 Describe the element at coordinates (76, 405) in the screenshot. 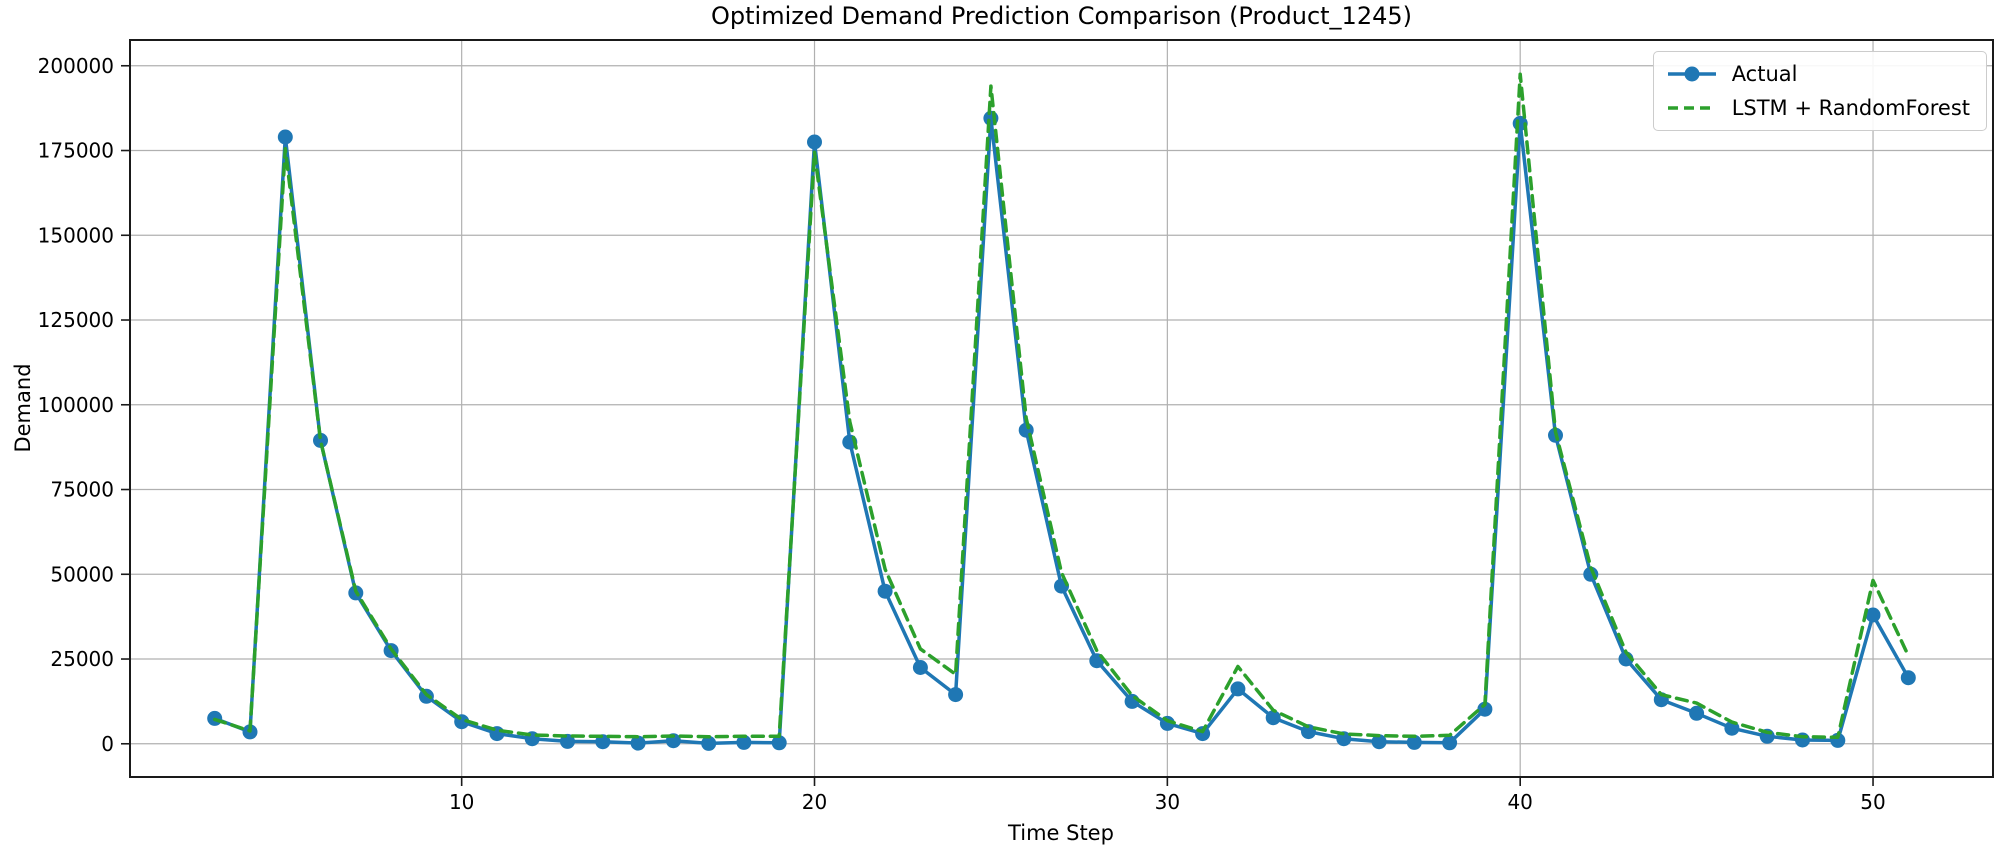

I see `y-tick-label: 100000` at that location.